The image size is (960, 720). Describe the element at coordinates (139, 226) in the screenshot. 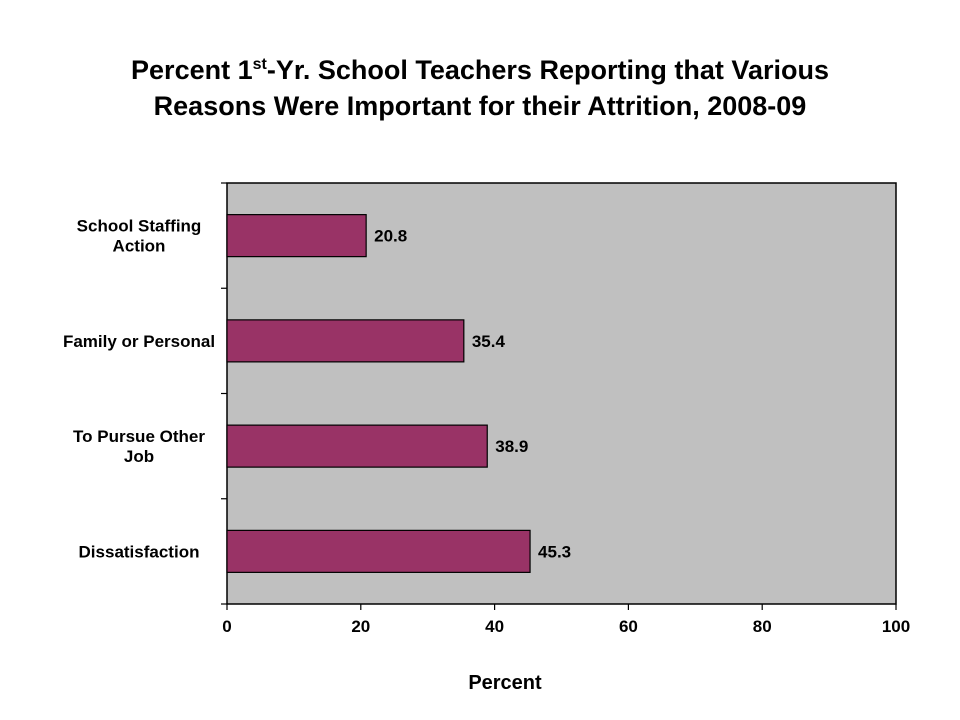

I see `category-label-line: School Staffing` at that location.